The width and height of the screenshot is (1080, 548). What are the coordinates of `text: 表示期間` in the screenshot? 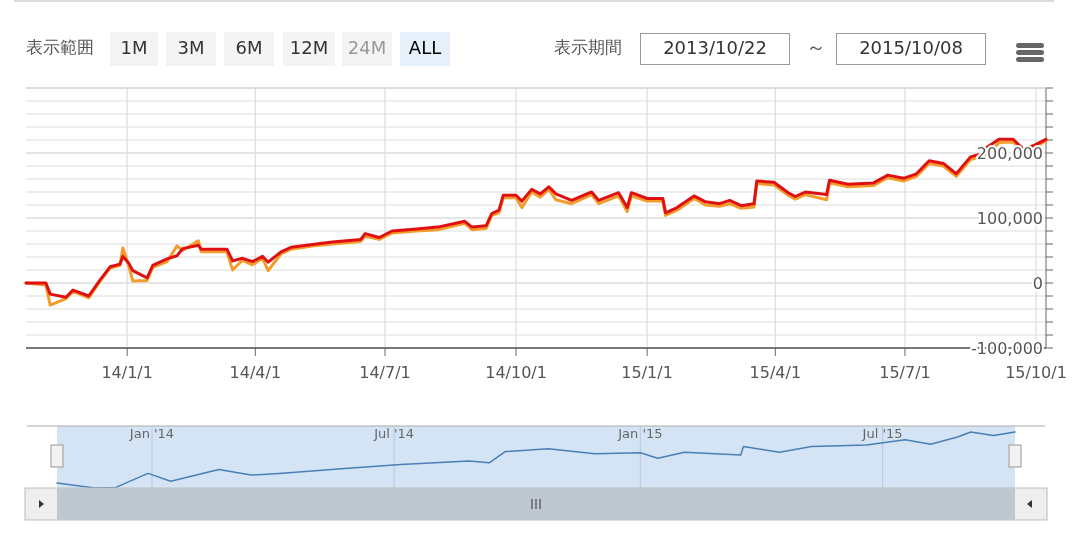 It's located at (588, 47).